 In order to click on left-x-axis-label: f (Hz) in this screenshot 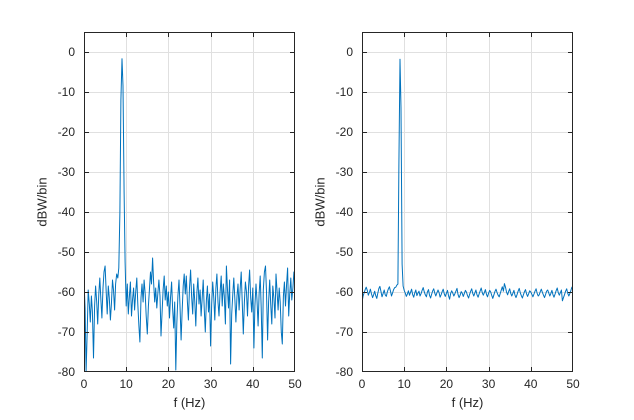, I will do `click(189, 402)`.